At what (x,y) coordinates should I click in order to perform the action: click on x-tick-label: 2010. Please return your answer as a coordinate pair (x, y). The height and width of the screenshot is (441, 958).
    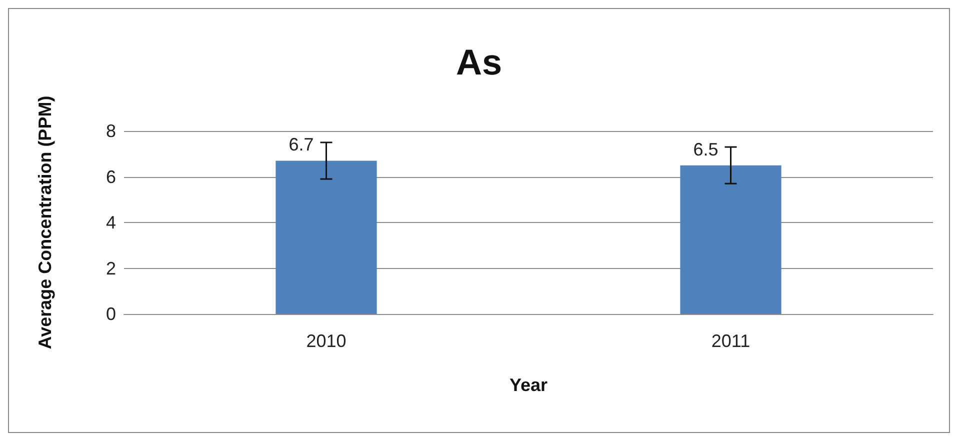
    Looking at the image, I should click on (326, 341).